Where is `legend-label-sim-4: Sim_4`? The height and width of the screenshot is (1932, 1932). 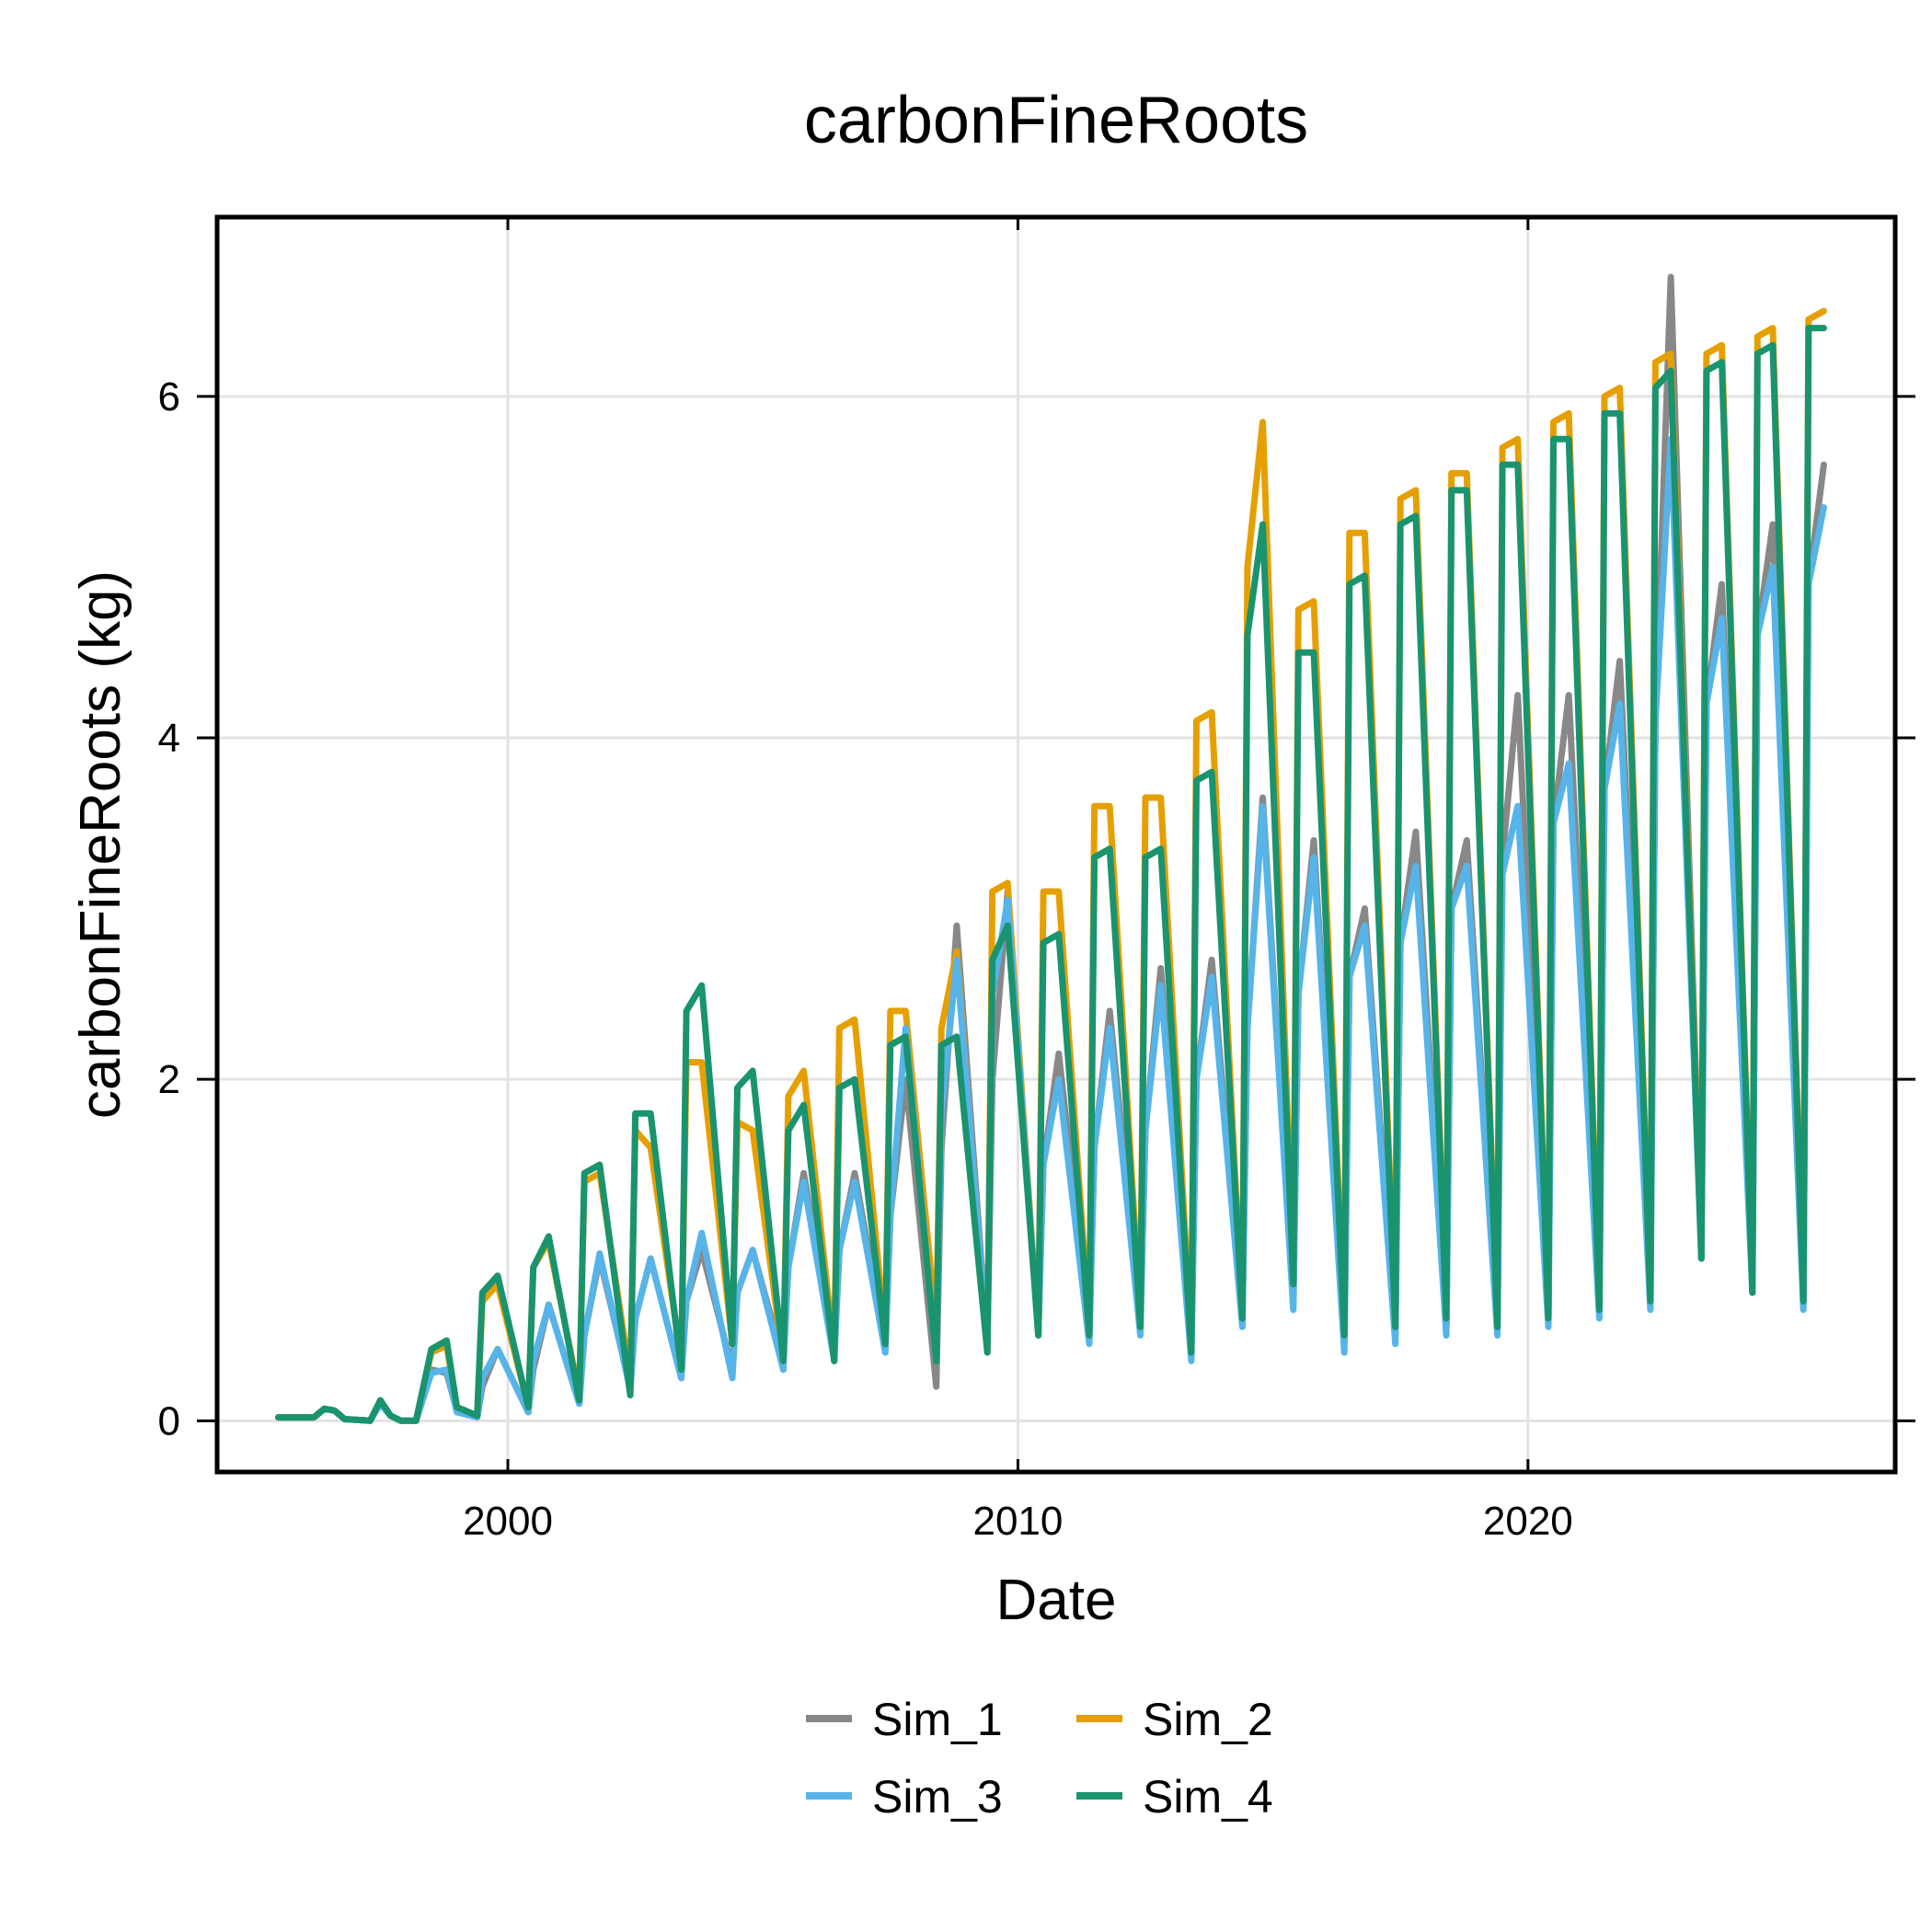 legend-label-sim-4: Sim_4 is located at coordinates (1208, 1797).